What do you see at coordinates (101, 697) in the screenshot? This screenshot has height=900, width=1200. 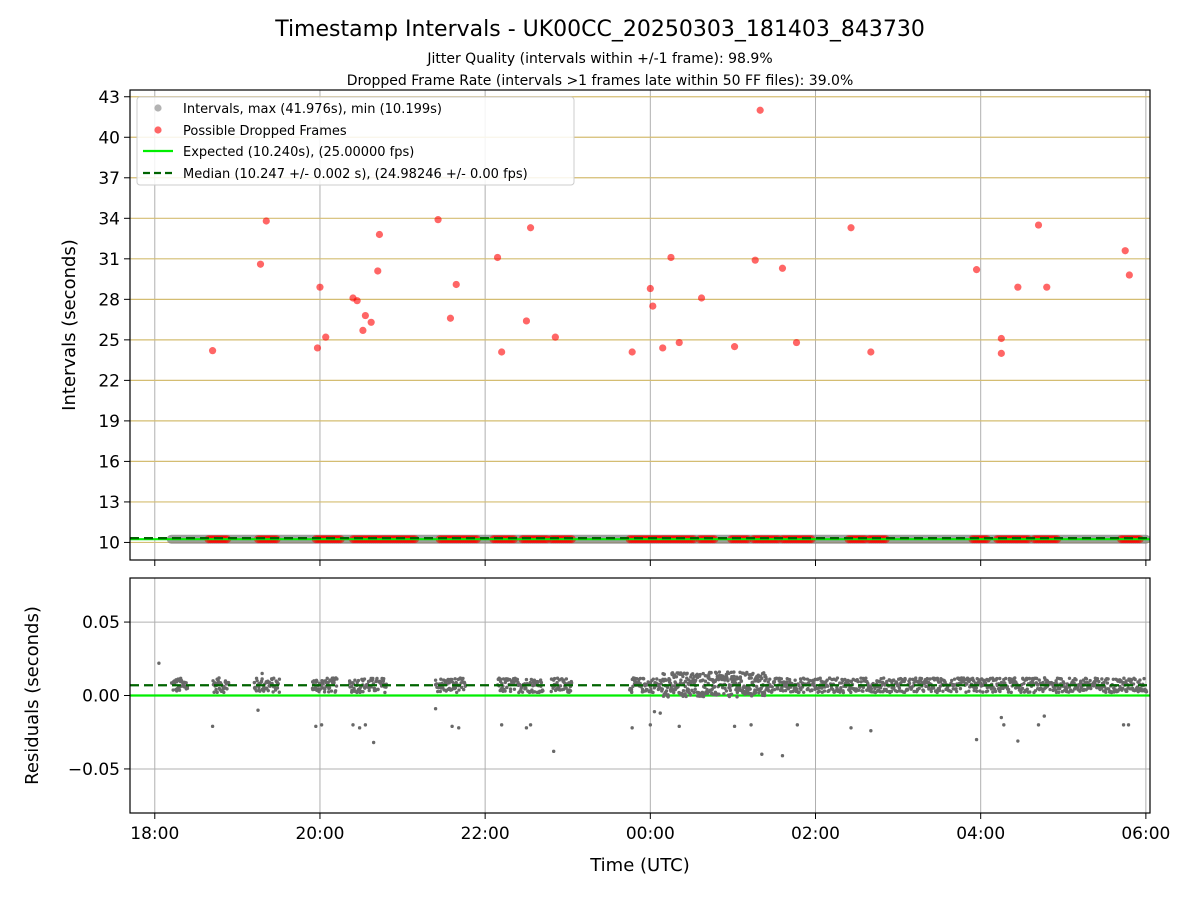 I see `residuals-ytick-label: 0.00` at bounding box center [101, 697].